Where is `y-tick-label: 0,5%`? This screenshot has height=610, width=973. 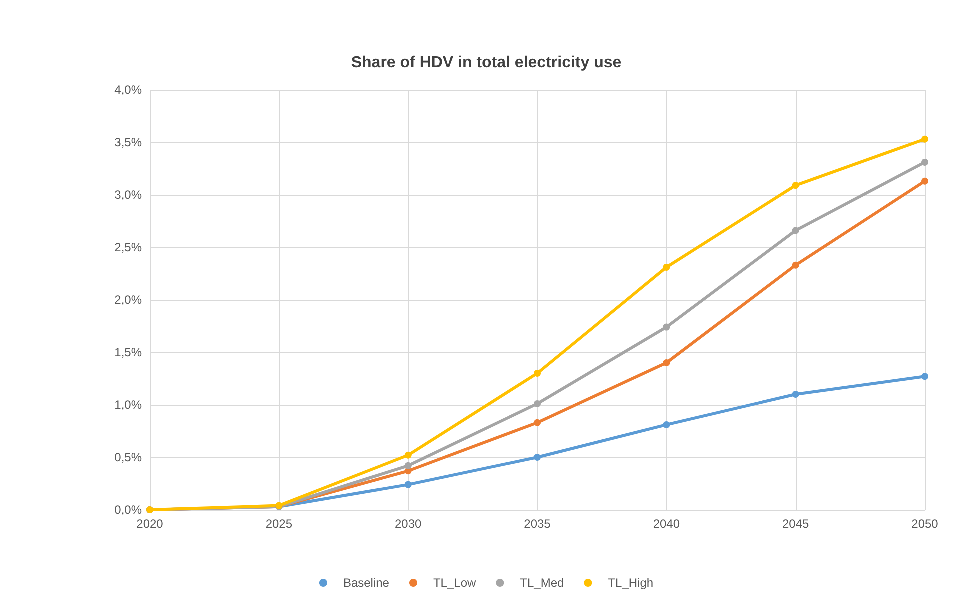 y-tick-label: 0,5% is located at coordinates (128, 457).